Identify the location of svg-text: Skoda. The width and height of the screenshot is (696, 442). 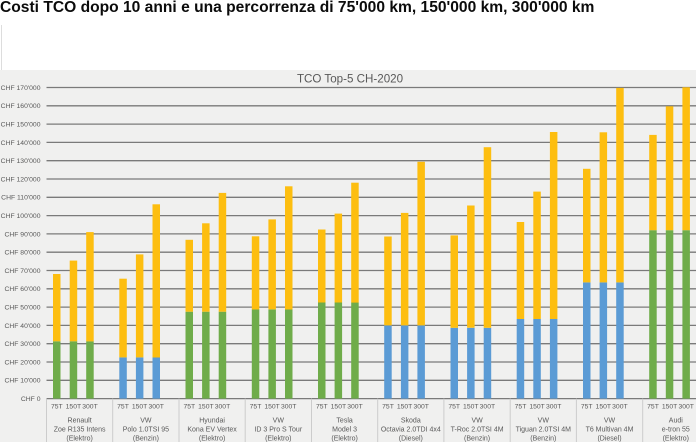
(411, 421).